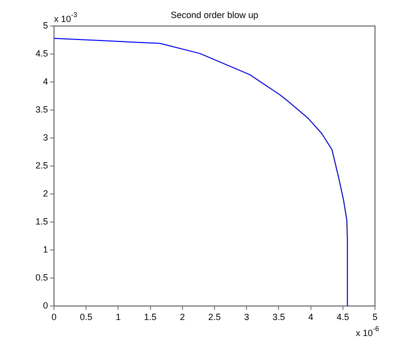 This screenshot has height=346, width=415. I want to click on x-tick-label: 3.5, so click(278, 317).